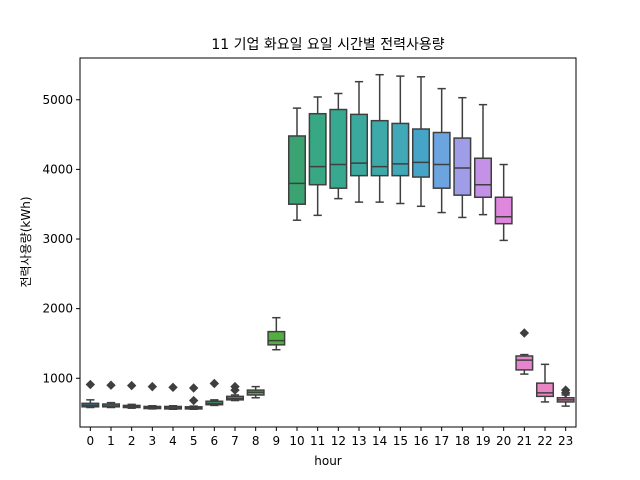 This screenshot has height=480, width=640. What do you see at coordinates (57, 100) in the screenshot?
I see `y-tick-label: 5000` at bounding box center [57, 100].